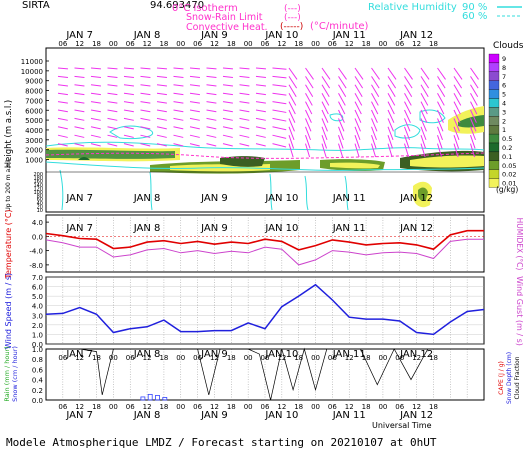  What do you see at coordinates (227, 27) in the screenshot?
I see `convective-label: Convective Heat.` at bounding box center [227, 27].